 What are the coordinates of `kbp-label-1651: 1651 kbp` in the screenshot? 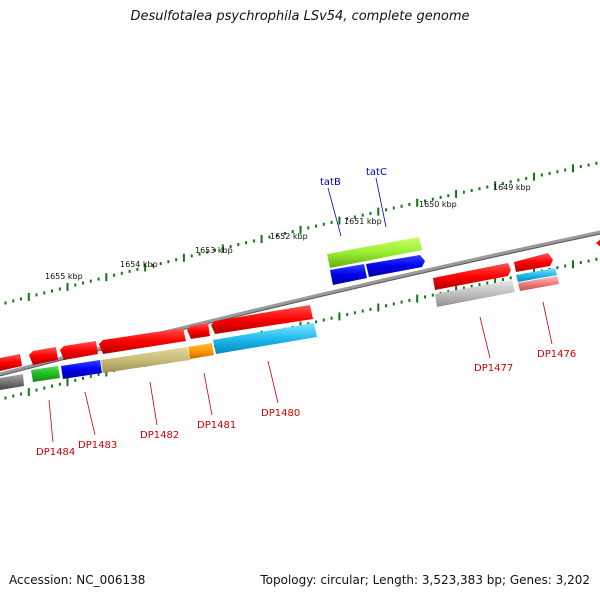 It's located at (363, 221).